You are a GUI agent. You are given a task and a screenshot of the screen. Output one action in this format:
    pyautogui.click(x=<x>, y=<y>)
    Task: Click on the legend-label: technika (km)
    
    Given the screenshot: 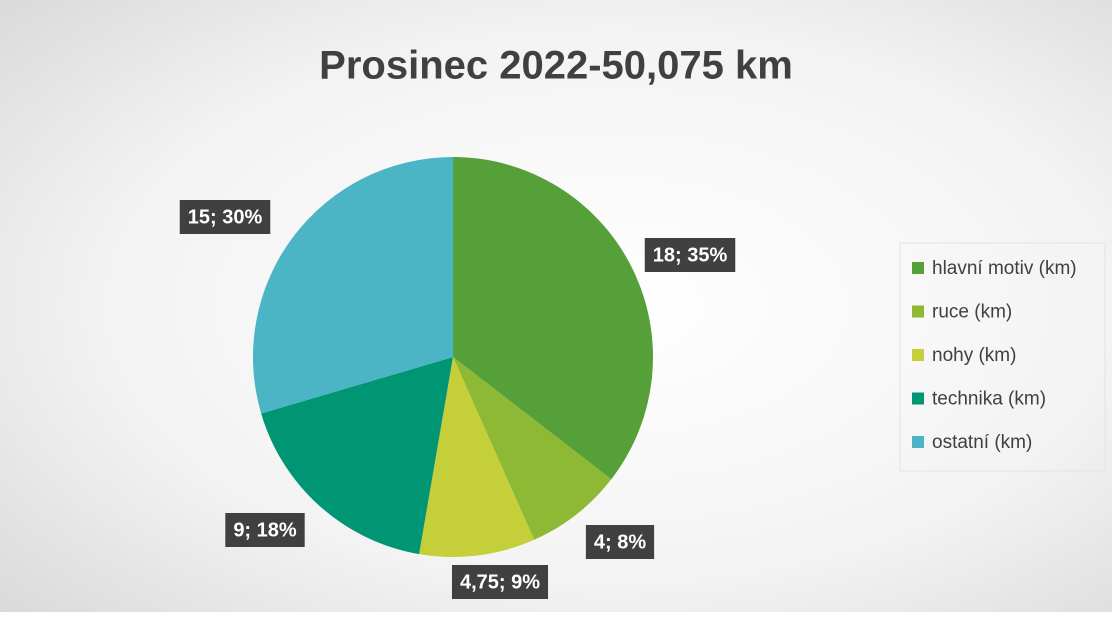 What is the action you would take?
    pyautogui.click(x=989, y=399)
    